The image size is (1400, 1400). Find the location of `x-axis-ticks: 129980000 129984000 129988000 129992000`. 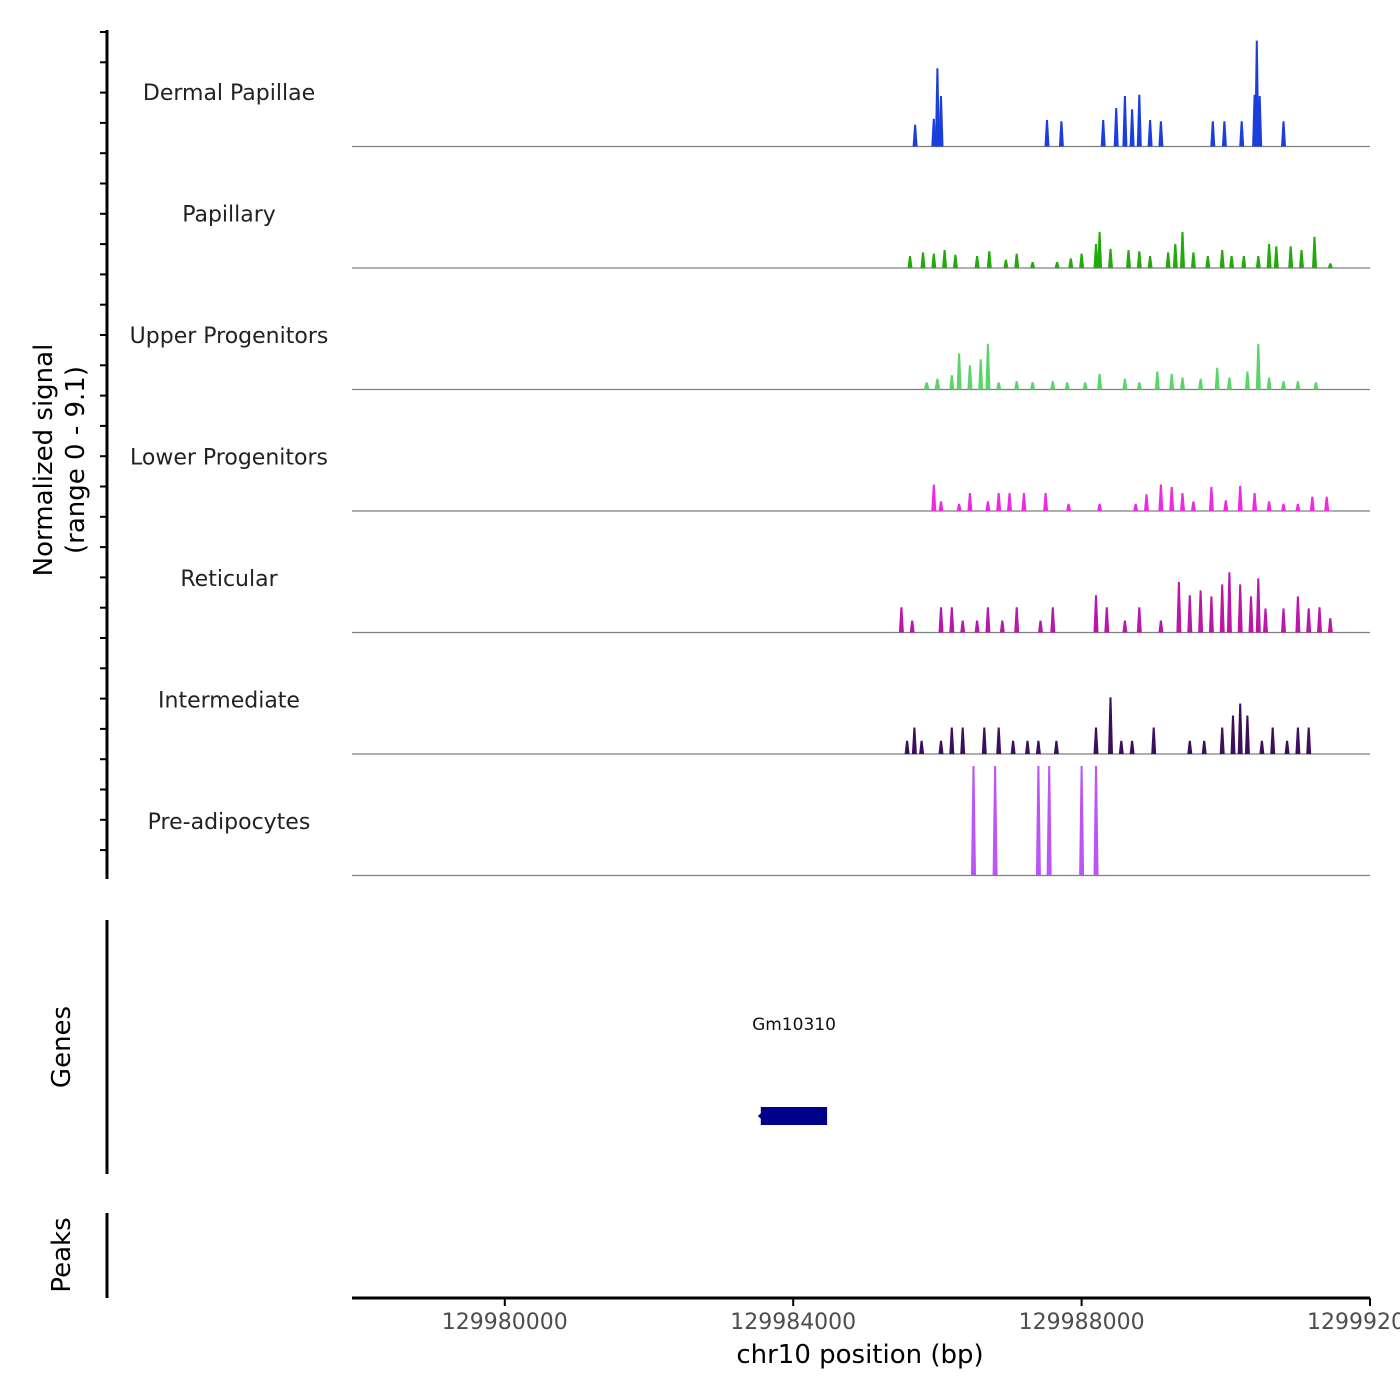

x-axis-ticks: 129980000 129984000 129988000 129992000 is located at coordinates (921, 1316).